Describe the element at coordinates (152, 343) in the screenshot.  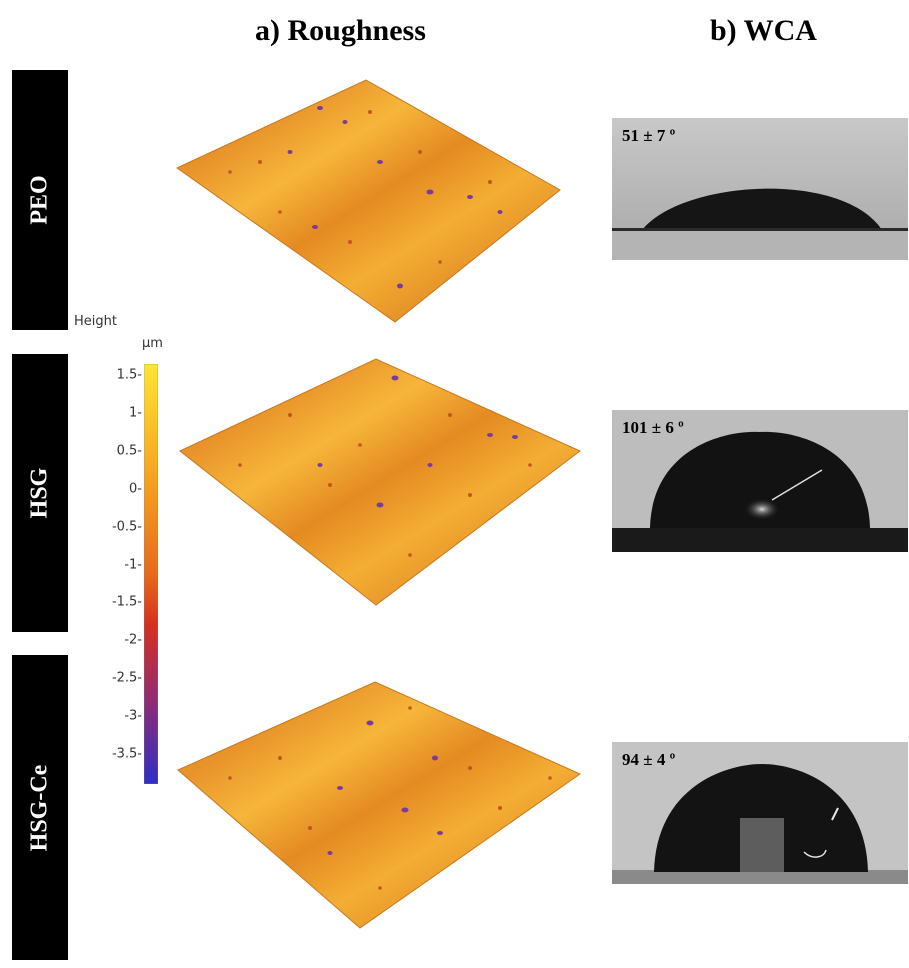
I see `colorbar-unit: µm` at that location.